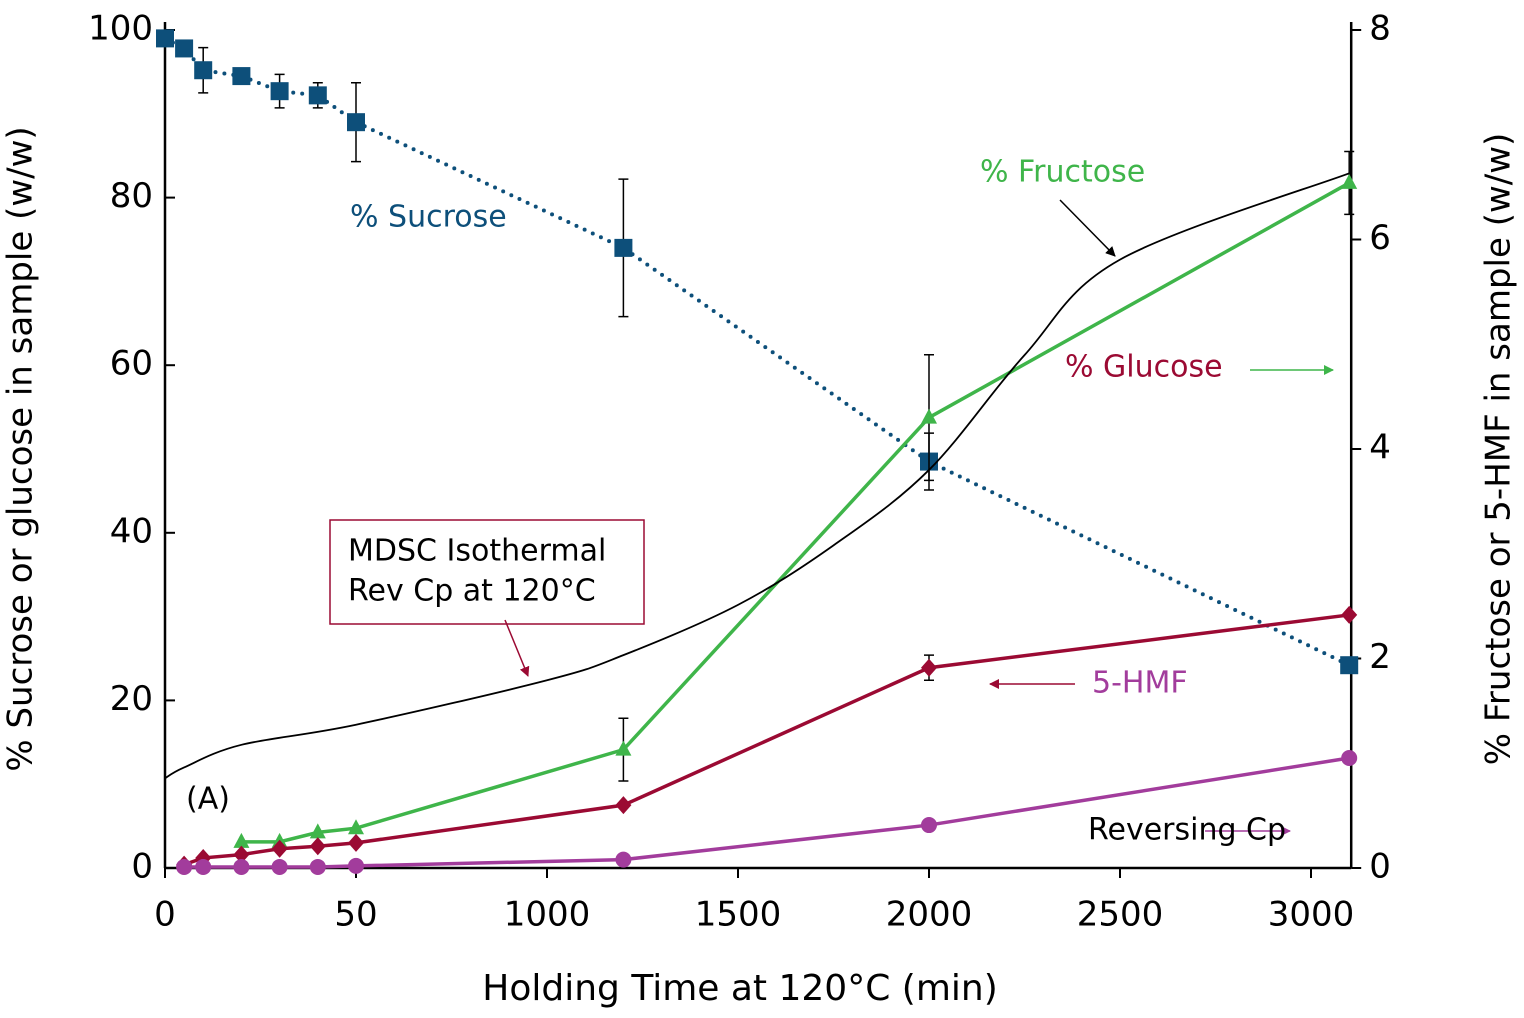 The height and width of the screenshot is (1018, 1524). What do you see at coordinates (929, 915) in the screenshot?
I see `x-tick-label: 2000` at bounding box center [929, 915].